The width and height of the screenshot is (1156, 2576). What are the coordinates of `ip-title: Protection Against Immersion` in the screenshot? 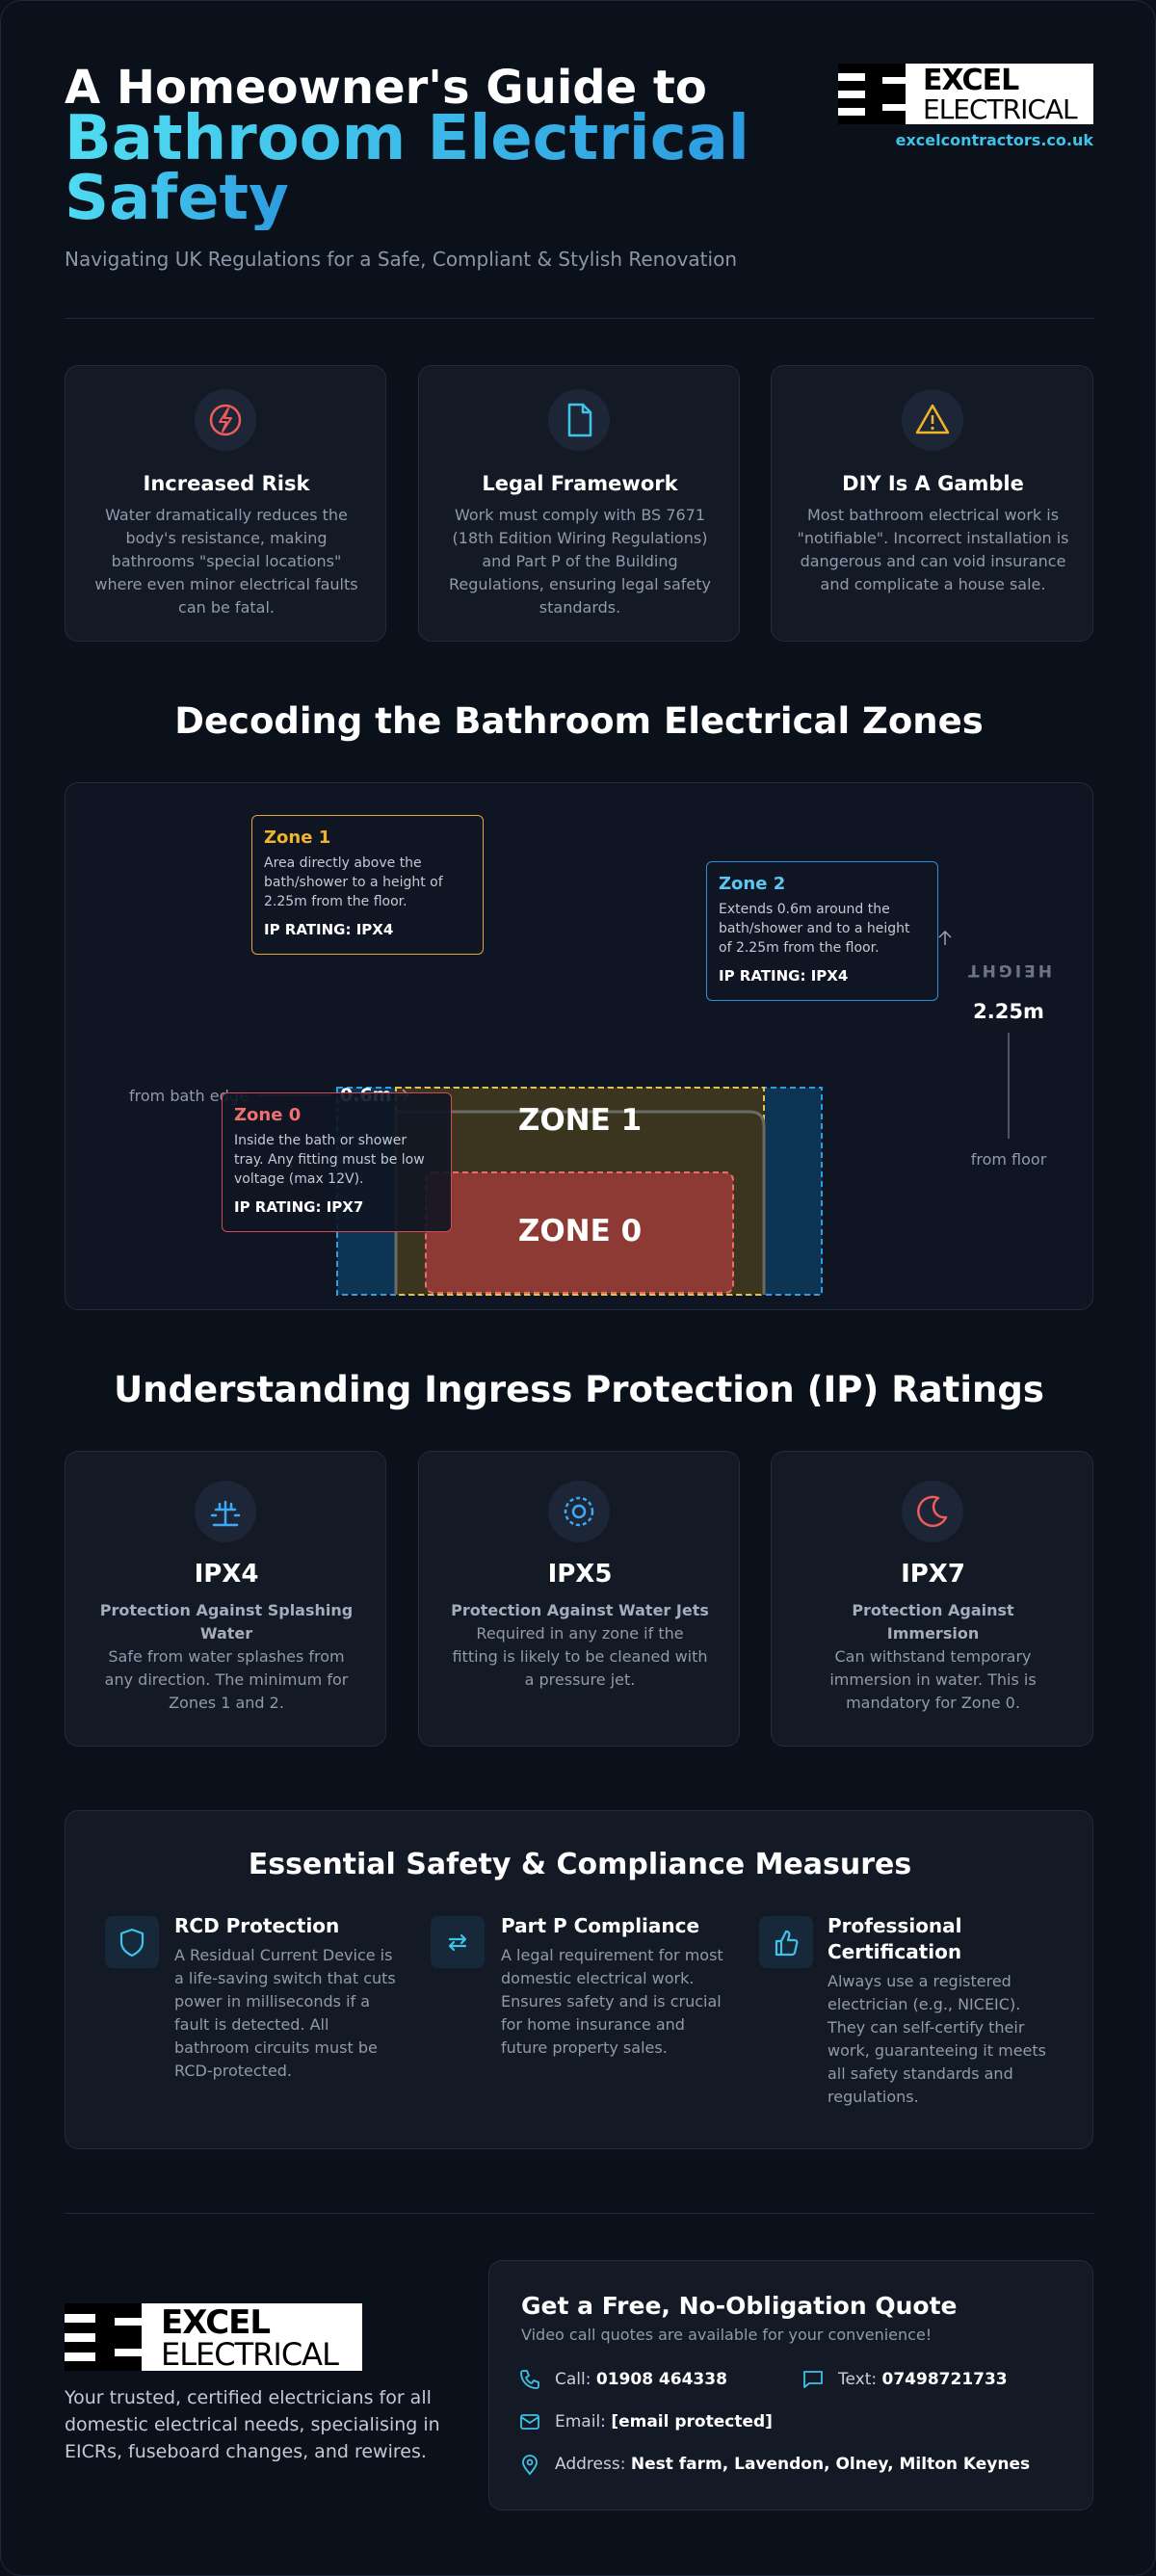 It's located at (933, 1622).